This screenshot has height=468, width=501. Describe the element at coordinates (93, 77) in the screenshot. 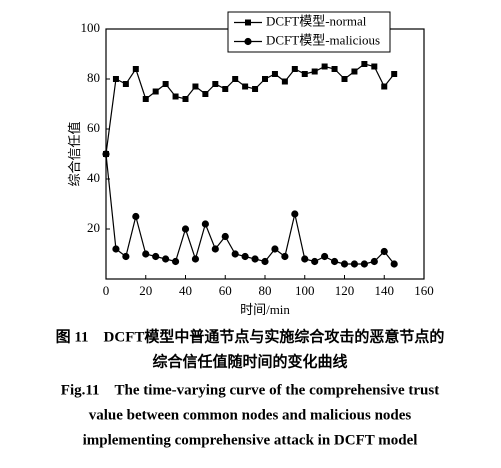

I see `y-tick-label: 80` at that location.